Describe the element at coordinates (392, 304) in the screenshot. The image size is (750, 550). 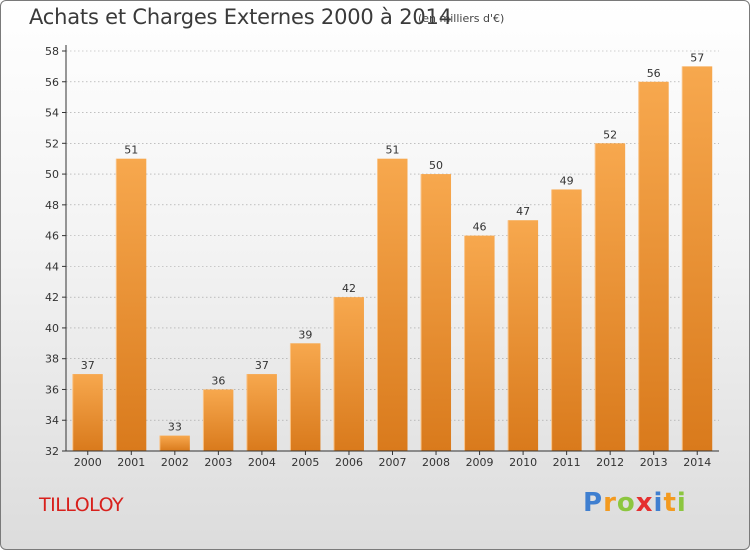
I see `bar-2007` at that location.